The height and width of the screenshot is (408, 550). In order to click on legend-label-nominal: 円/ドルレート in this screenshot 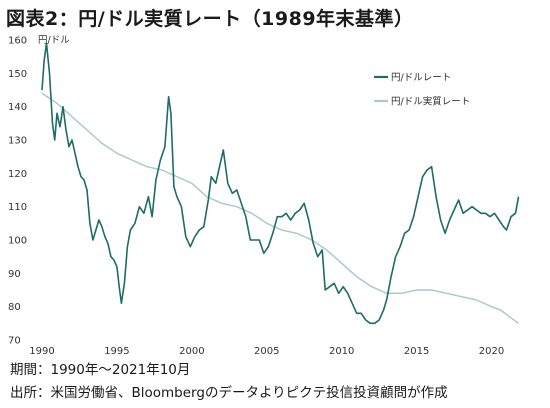, I will do `click(421, 78)`.